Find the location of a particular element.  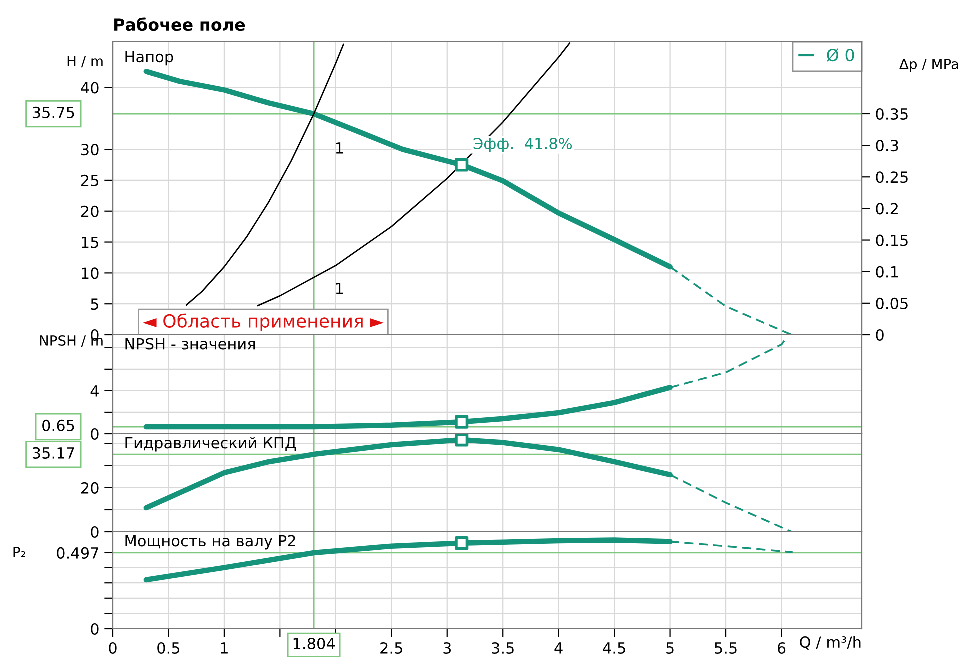

ref-line-label: 35.75 is located at coordinates (53, 112).